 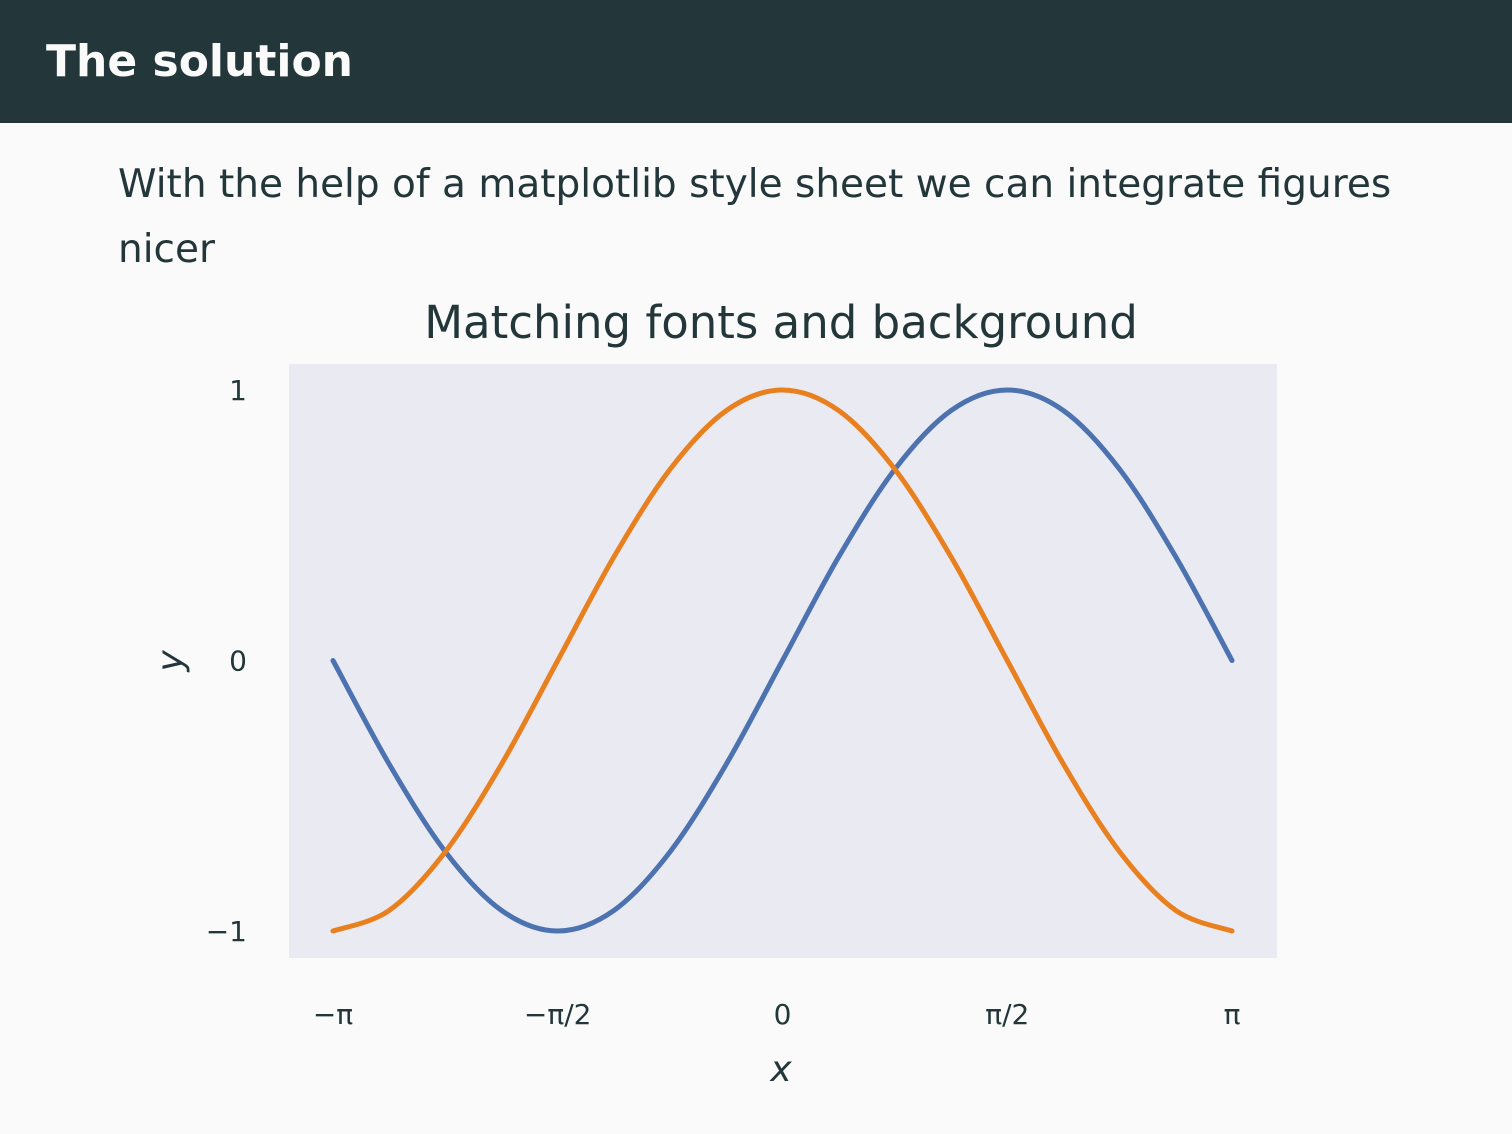 I want to click on chart-title: Matching fonts and background, so click(x=781, y=322).